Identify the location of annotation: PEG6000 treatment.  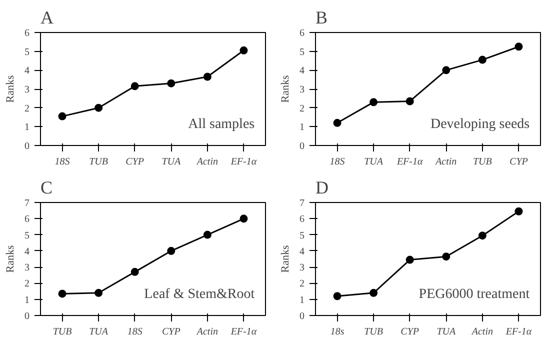
(474, 294).